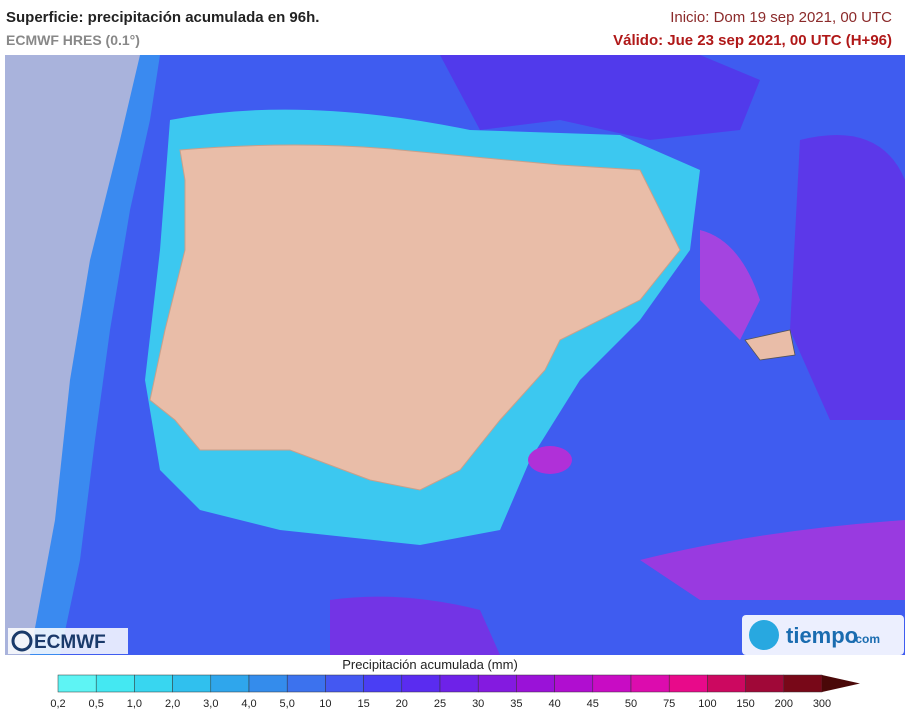  I want to click on colorbar-extend, so click(841, 683).